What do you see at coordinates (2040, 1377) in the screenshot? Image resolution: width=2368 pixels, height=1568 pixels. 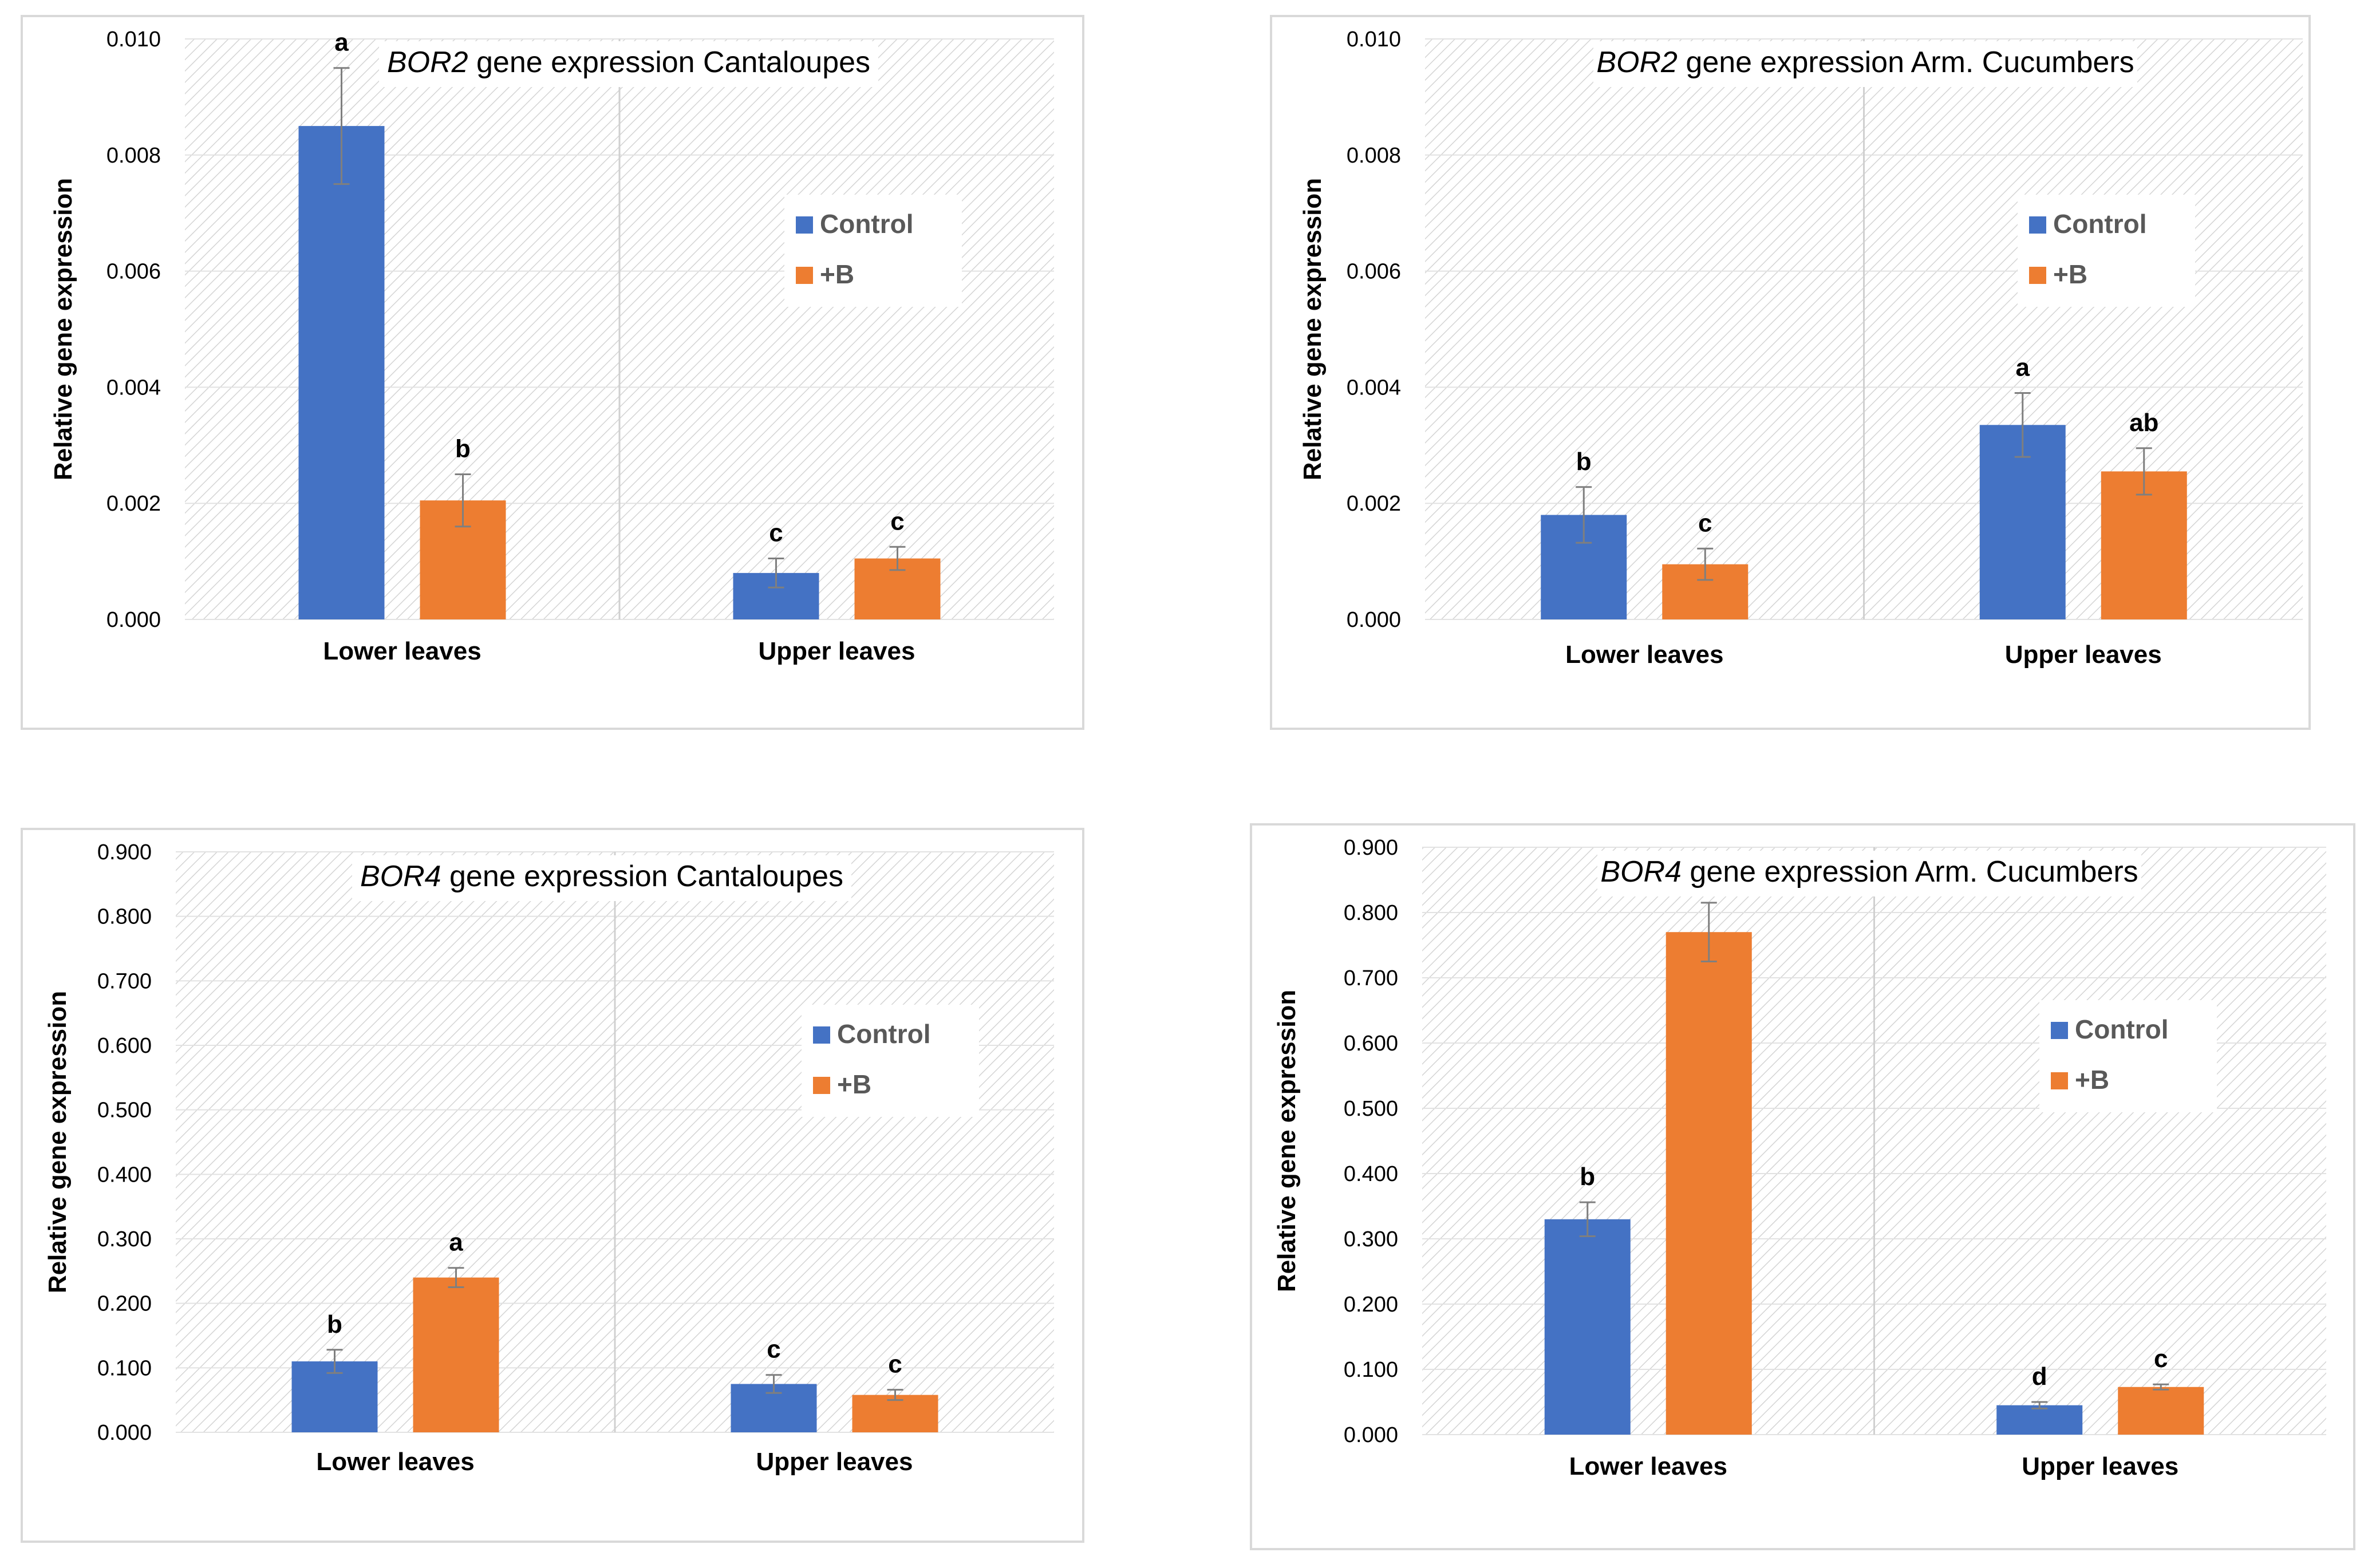 I see `significance-letter: d` at bounding box center [2040, 1377].